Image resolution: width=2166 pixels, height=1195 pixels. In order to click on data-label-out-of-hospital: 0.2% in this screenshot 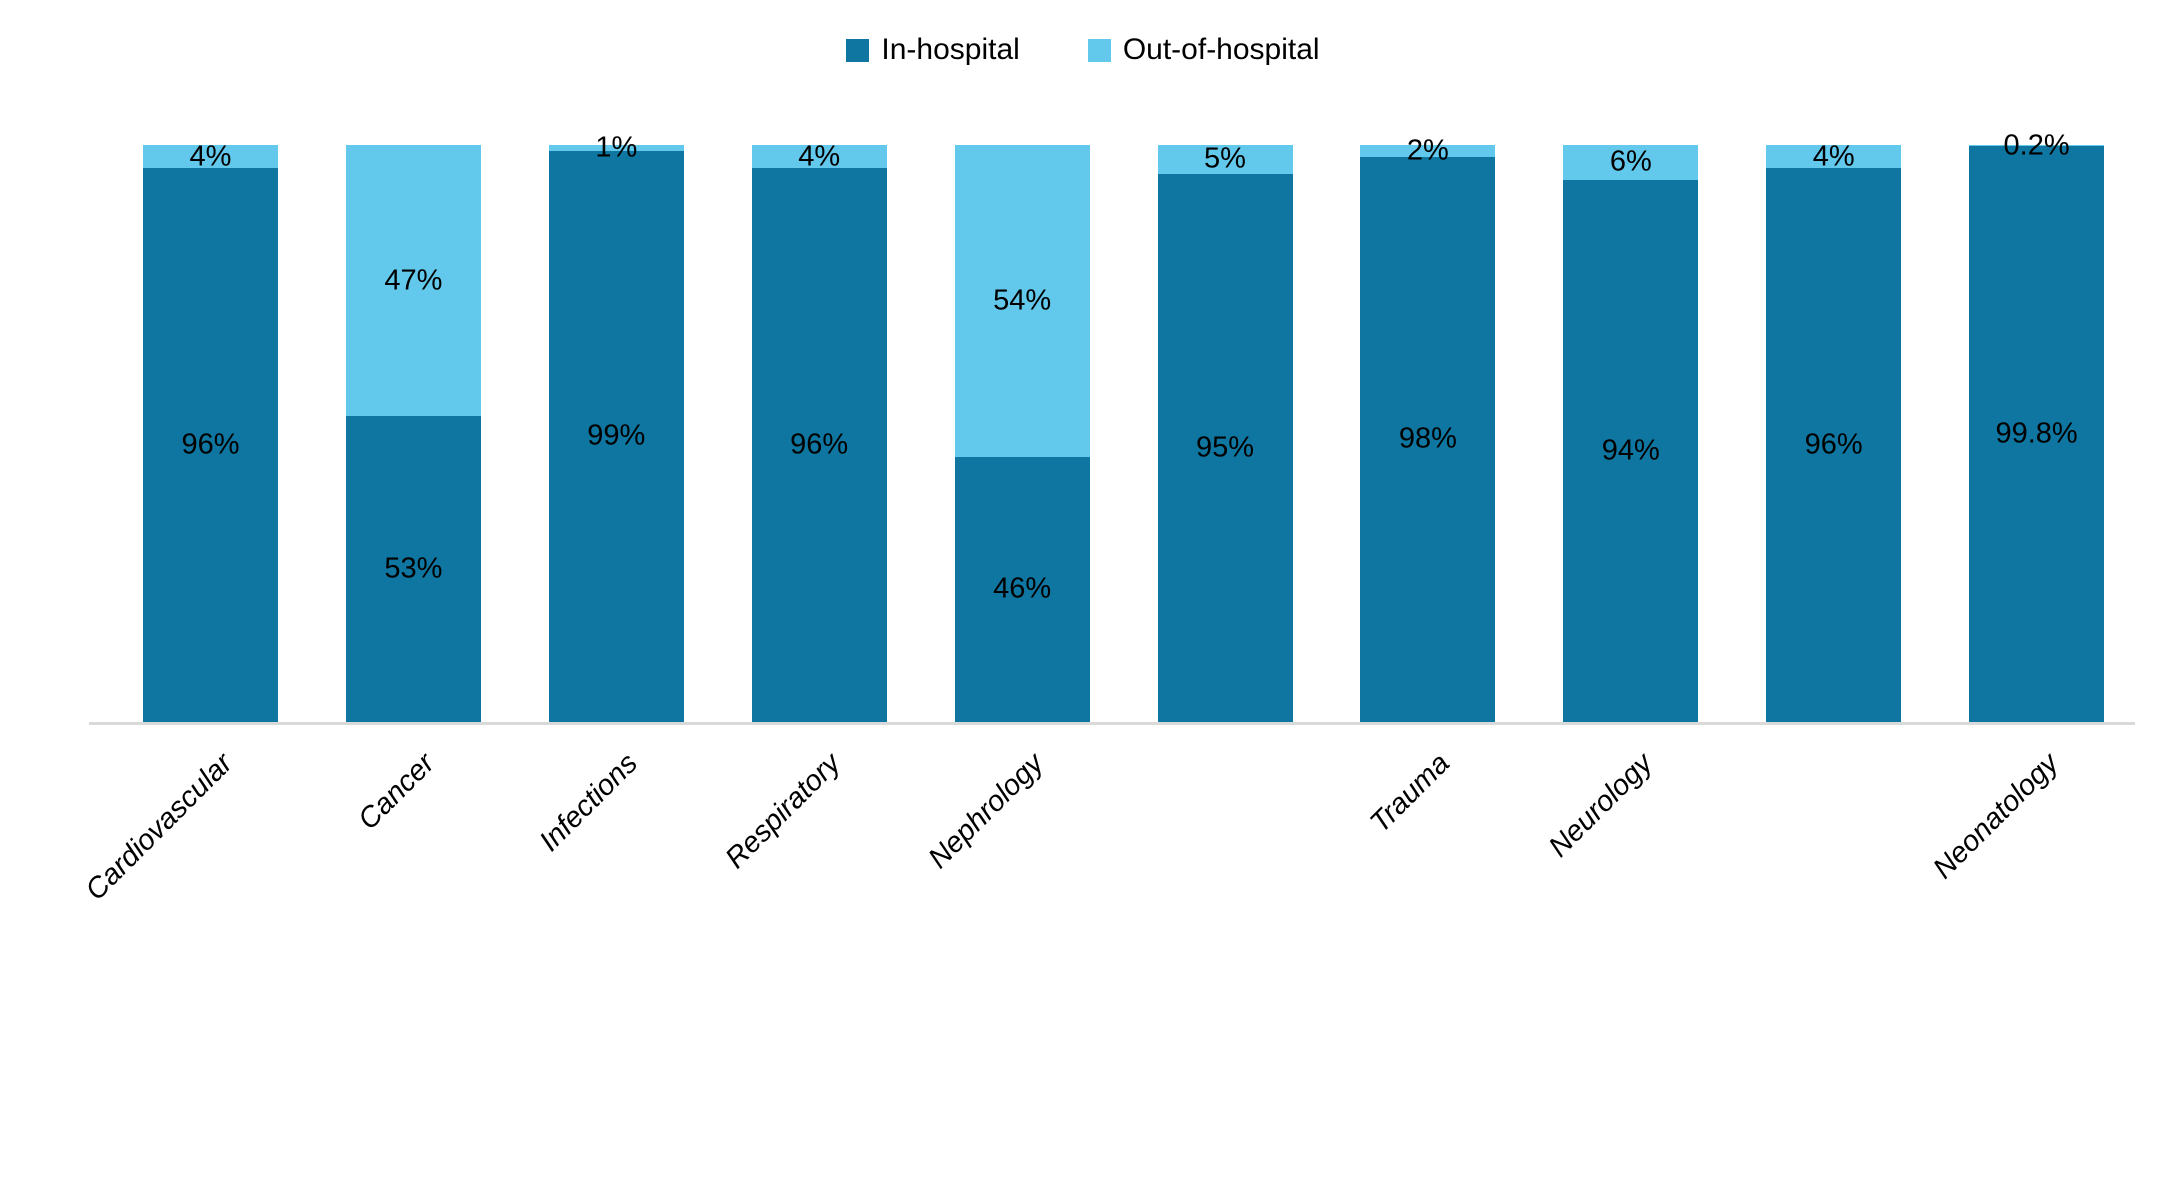, I will do `click(2036, 145)`.